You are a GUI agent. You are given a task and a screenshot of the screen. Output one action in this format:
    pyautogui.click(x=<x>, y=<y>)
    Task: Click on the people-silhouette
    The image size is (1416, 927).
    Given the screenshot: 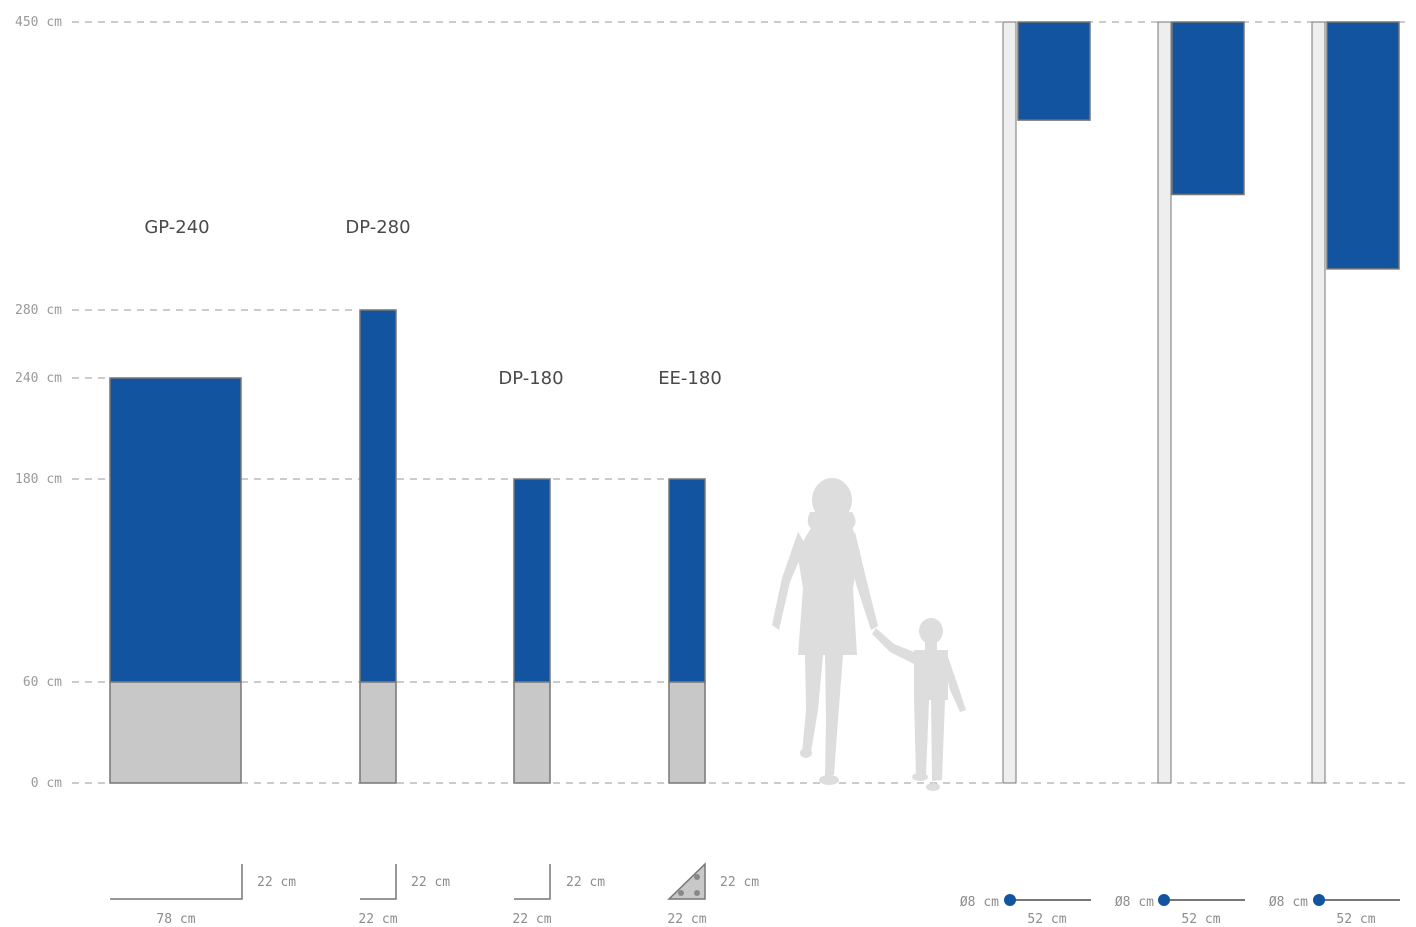 What is the action you would take?
    pyautogui.click(x=869, y=634)
    